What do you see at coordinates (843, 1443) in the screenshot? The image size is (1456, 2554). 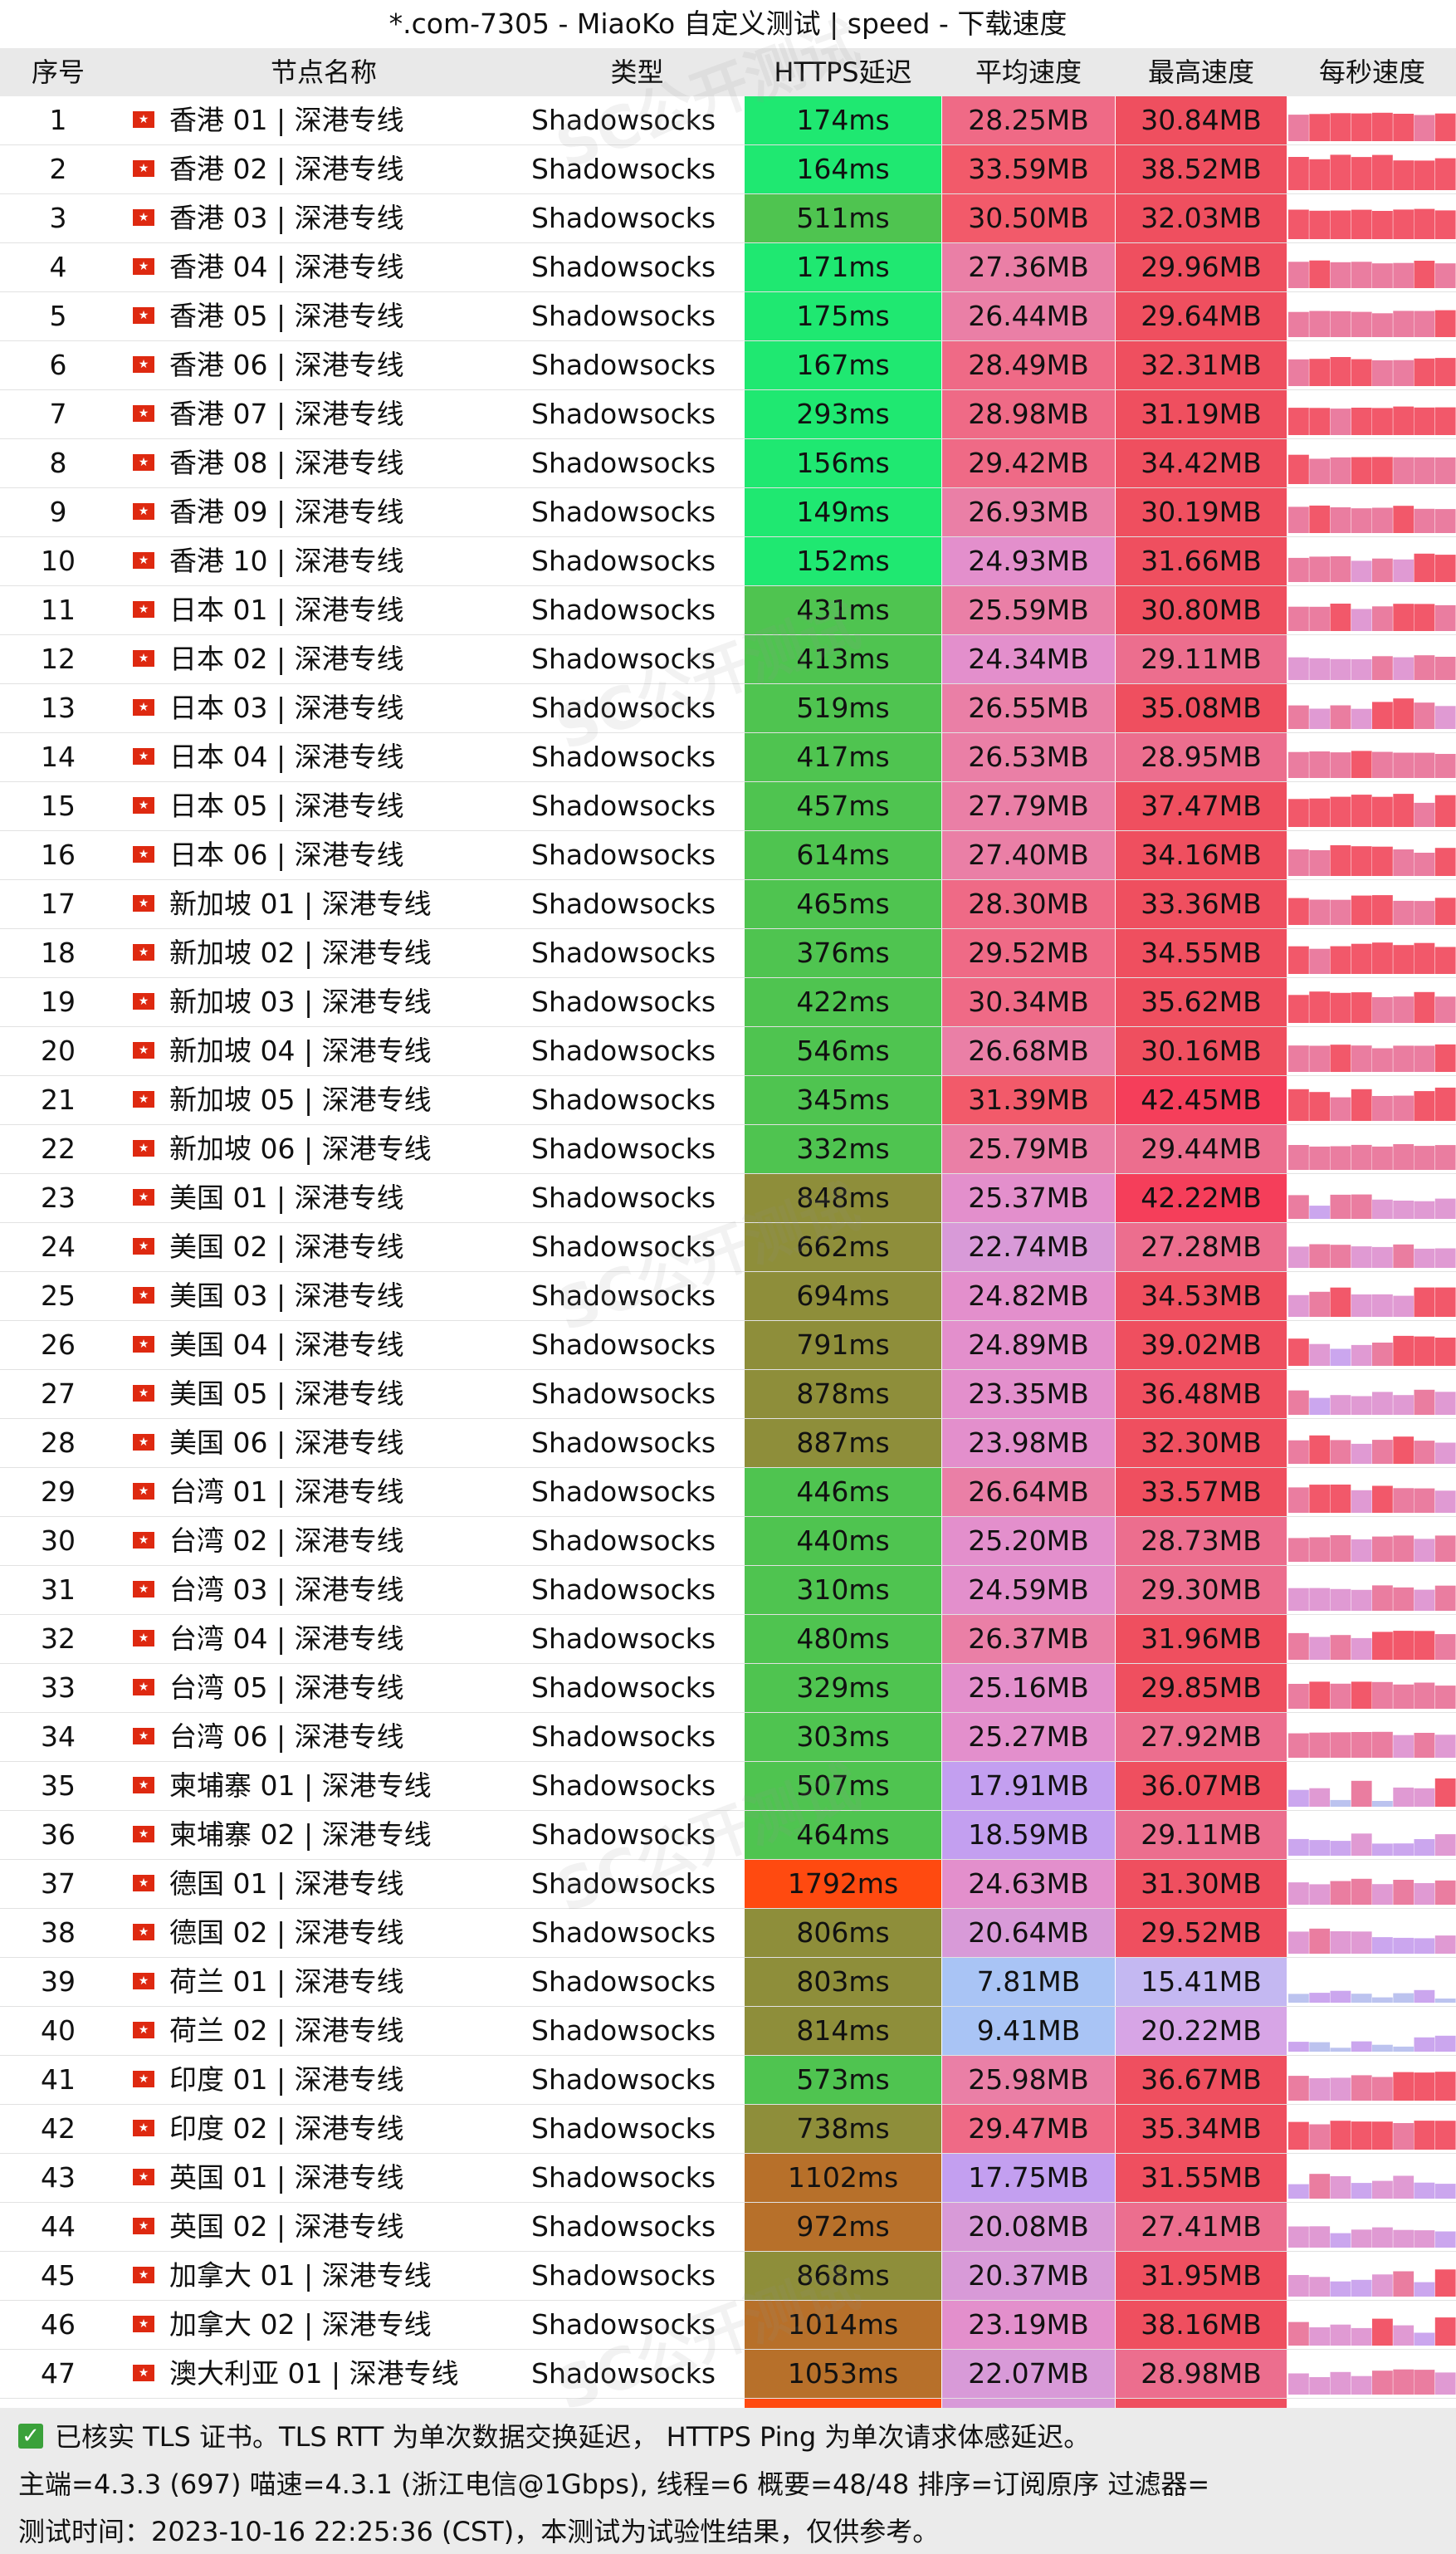 I see `https-latency: 887ms` at bounding box center [843, 1443].